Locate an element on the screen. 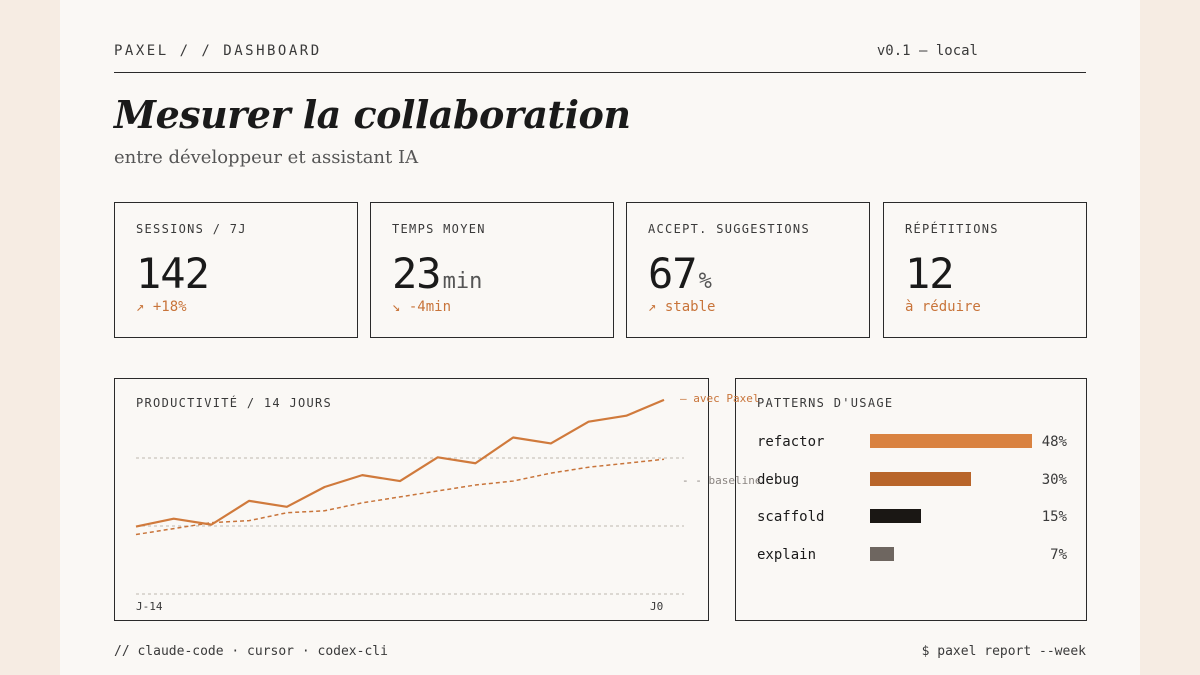  patterns-title: PATTERNS D'USAGE is located at coordinates (825, 403).